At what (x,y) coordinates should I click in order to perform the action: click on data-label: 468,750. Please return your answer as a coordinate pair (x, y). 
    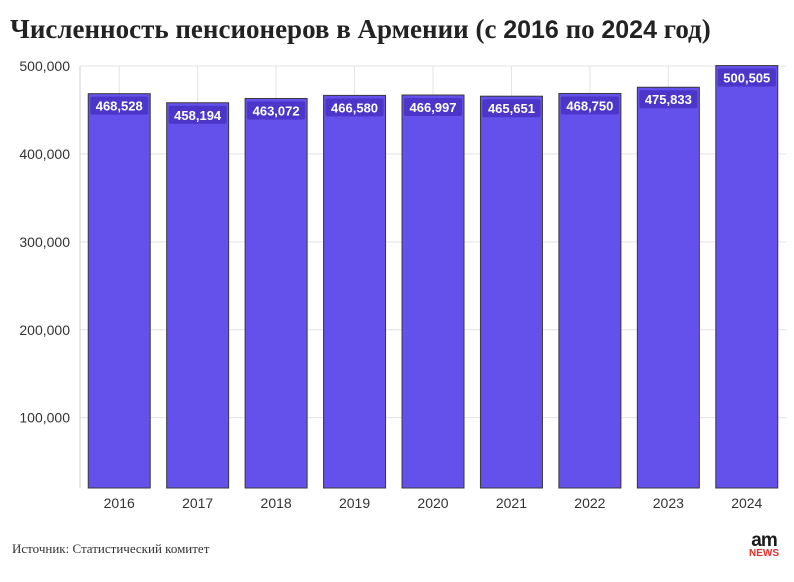
    Looking at the image, I should click on (589, 105).